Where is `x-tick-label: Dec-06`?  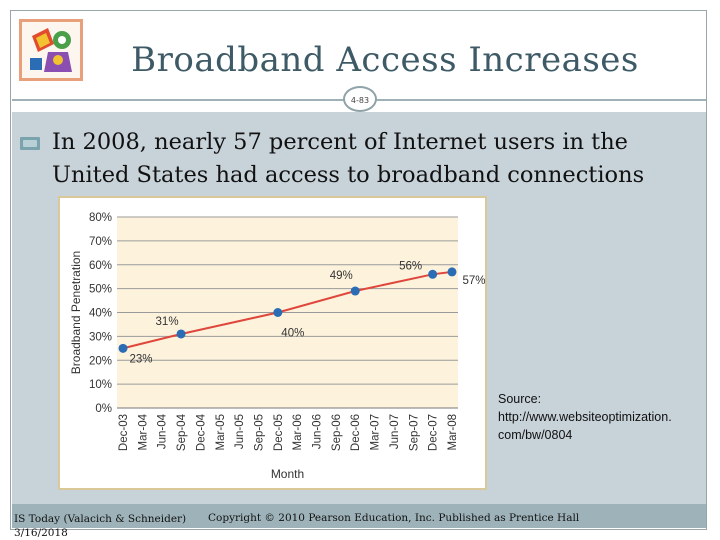
x-tick-label: Dec-06 is located at coordinates (356, 432).